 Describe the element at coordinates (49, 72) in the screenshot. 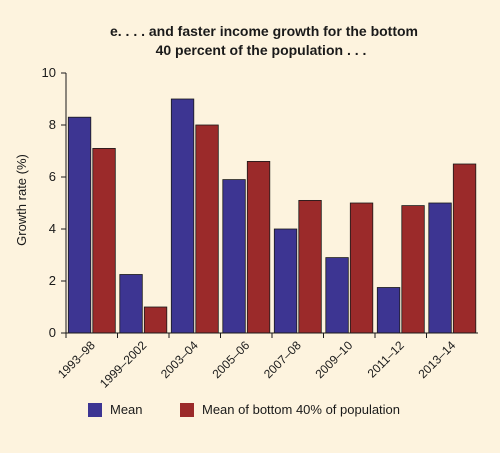

I see `y-tick-label-5: 10` at that location.